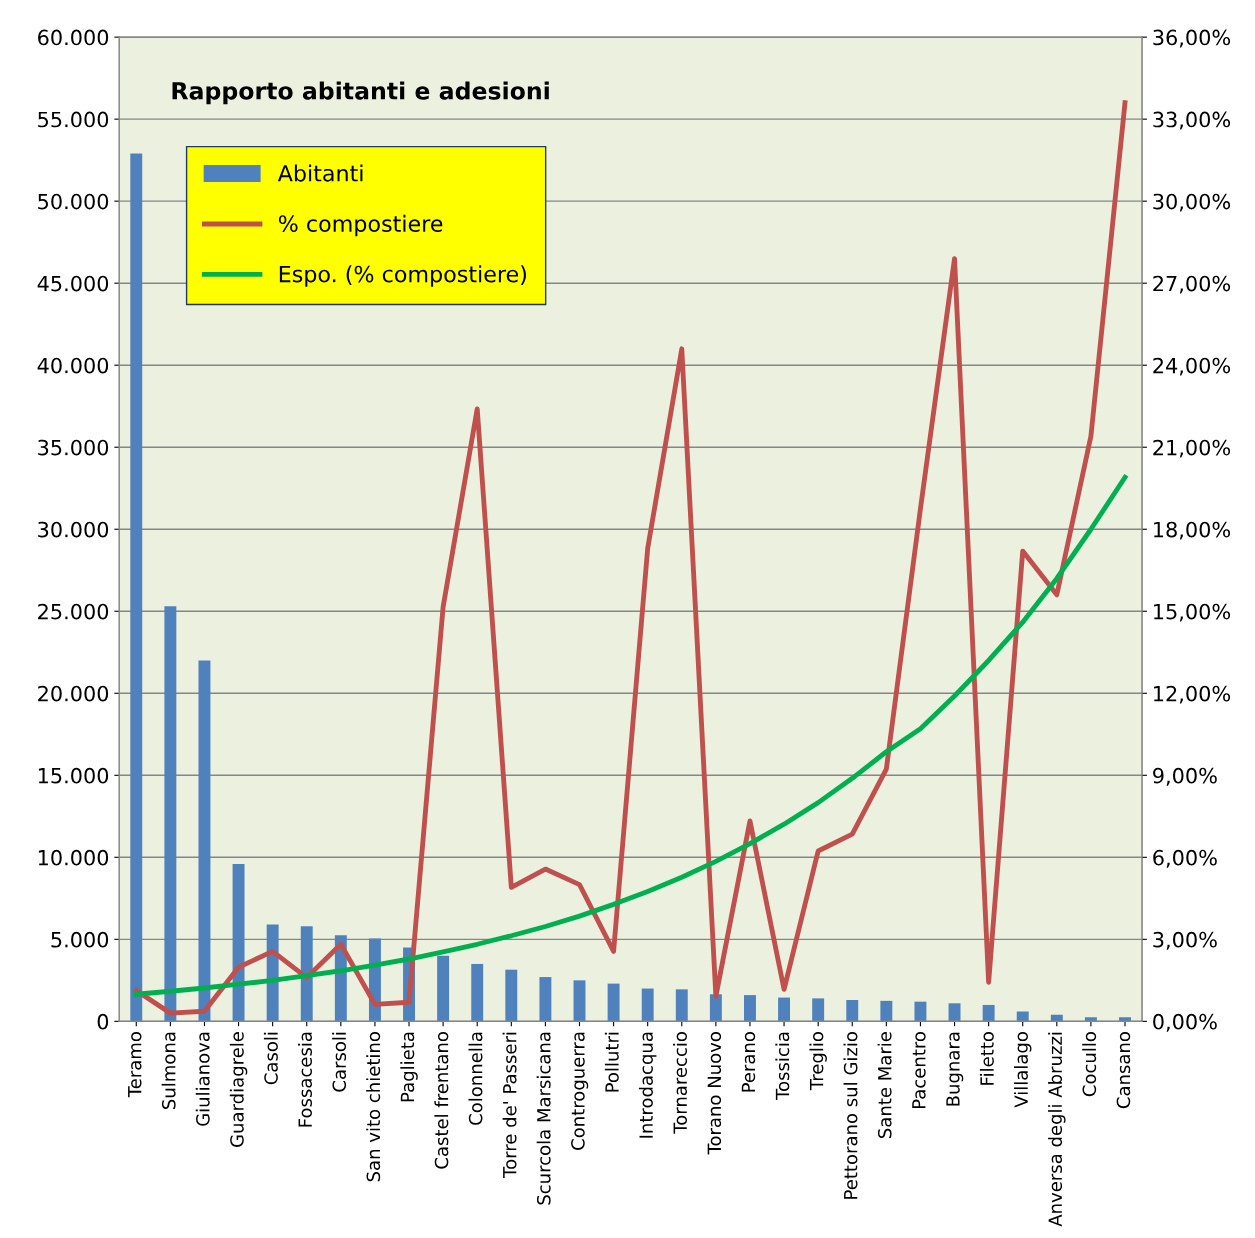  What do you see at coordinates (73, 529) in the screenshot?
I see `y-tick-label: 30.000` at bounding box center [73, 529].